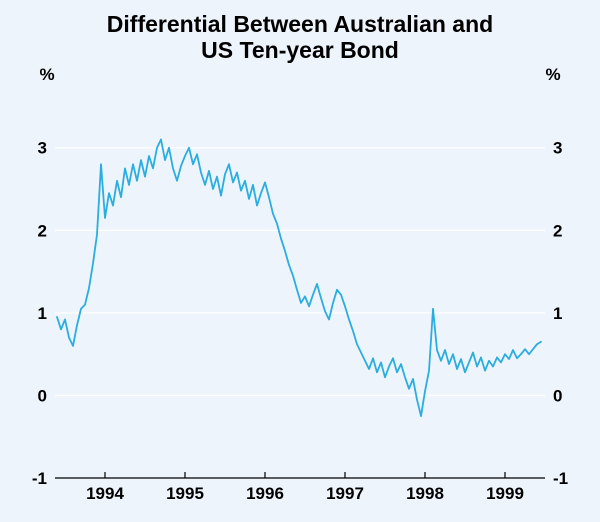 This screenshot has height=522, width=600. Describe the element at coordinates (42, 148) in the screenshot. I see `y-tick-label-left: 3` at that location.